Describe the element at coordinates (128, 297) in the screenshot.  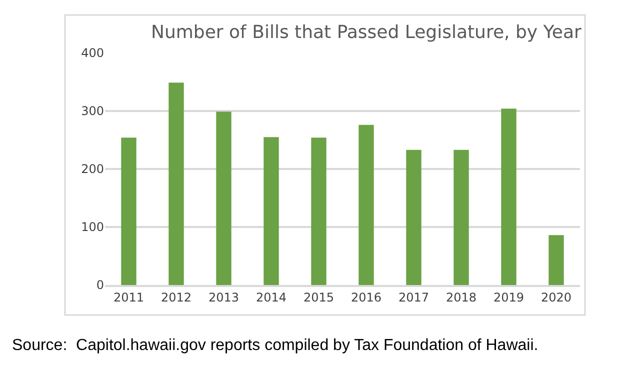
I see `x-tick-label: 2011` at that location.